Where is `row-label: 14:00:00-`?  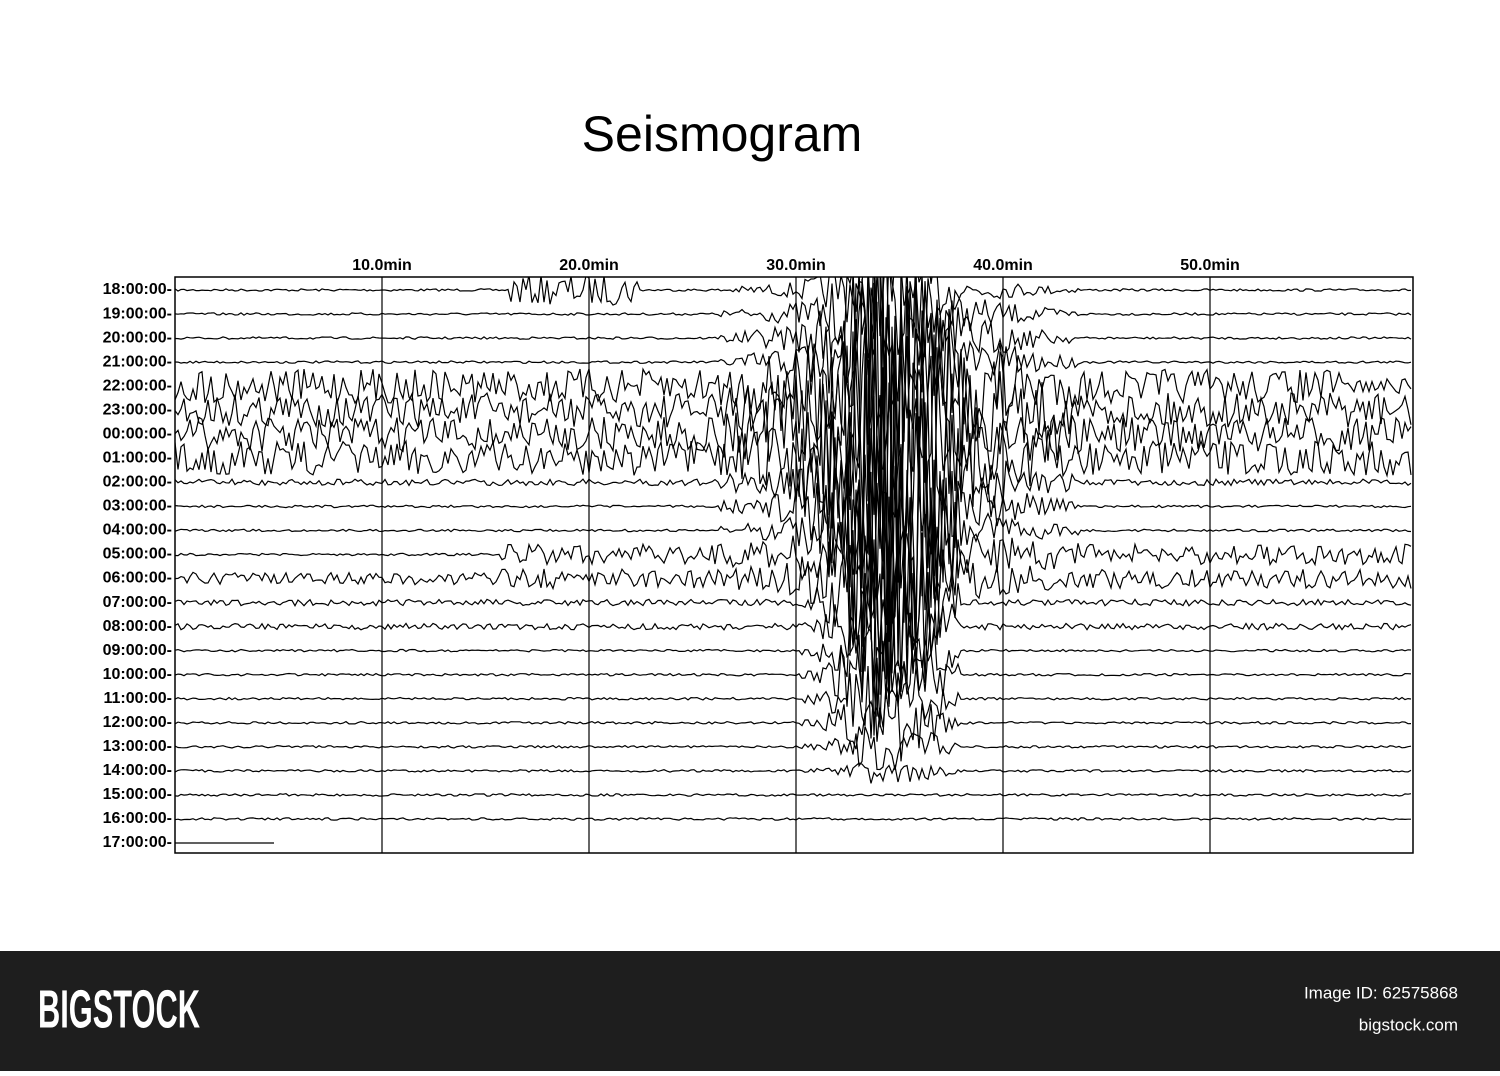 row-label: 14:00:00- is located at coordinates (137, 770).